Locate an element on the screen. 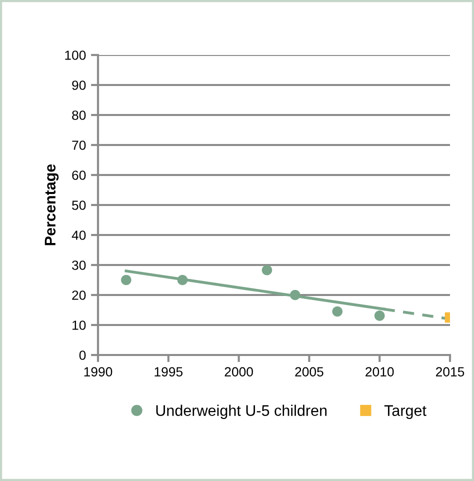 The width and height of the screenshot is (474, 481). x-tick-label: 2005 is located at coordinates (309, 371).